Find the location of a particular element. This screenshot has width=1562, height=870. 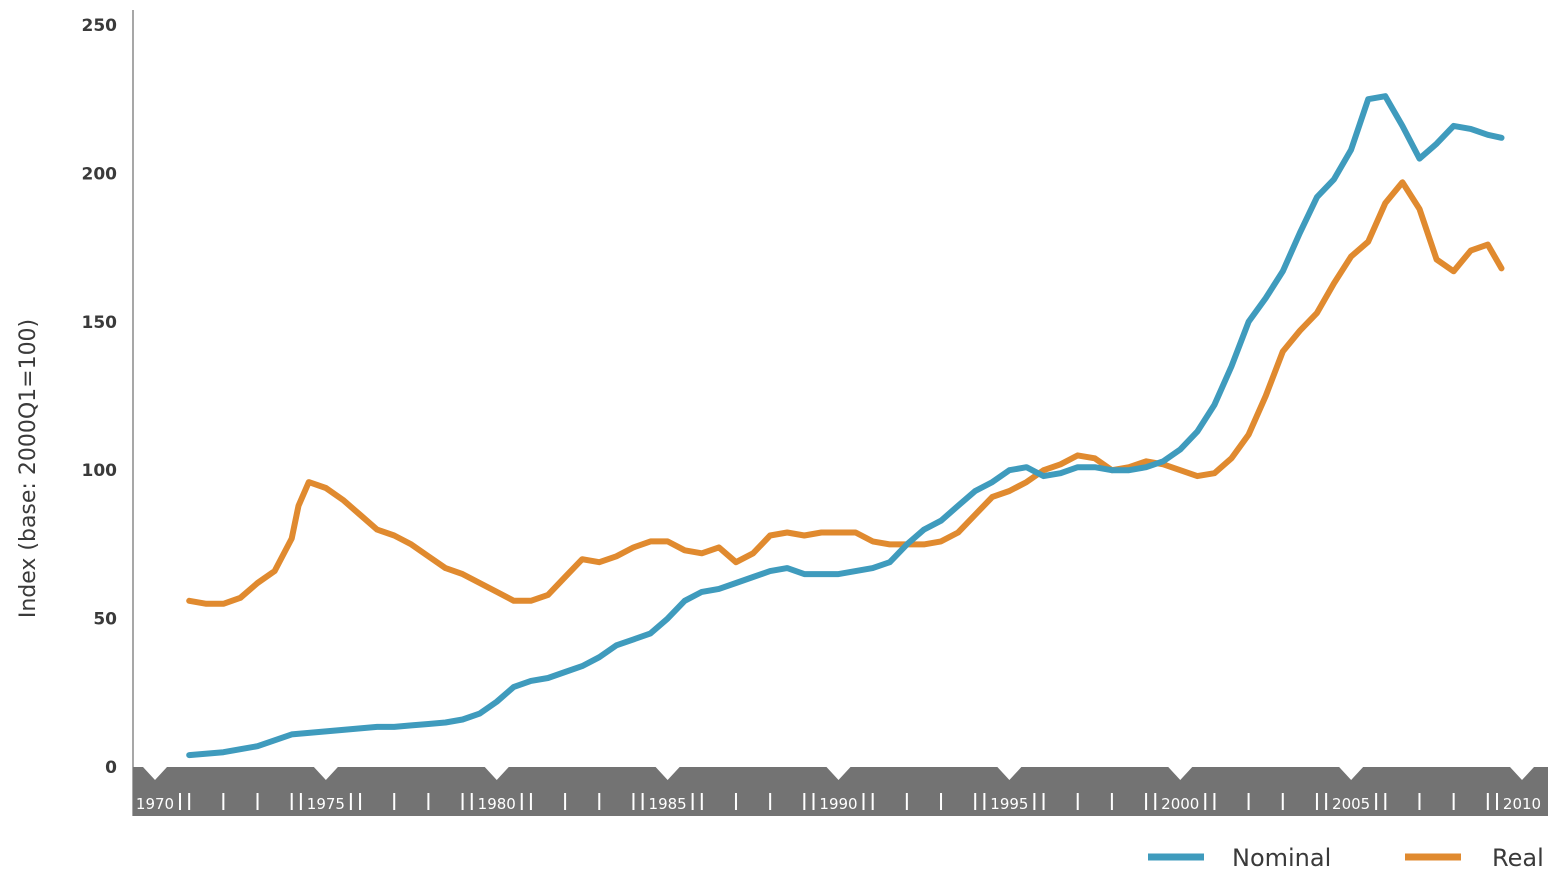

legend-label-nominal: Nominal is located at coordinates (1281, 857).